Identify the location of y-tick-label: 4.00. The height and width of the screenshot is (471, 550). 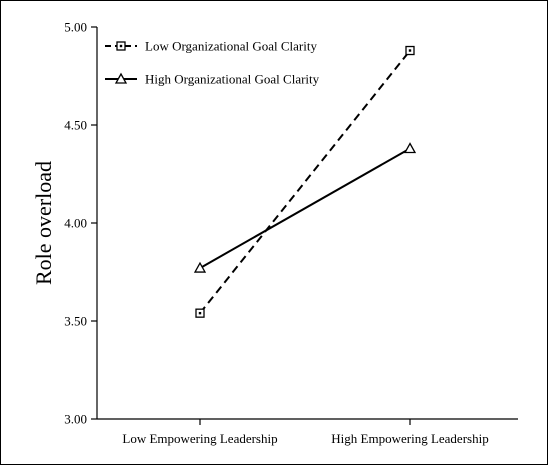
(75, 223).